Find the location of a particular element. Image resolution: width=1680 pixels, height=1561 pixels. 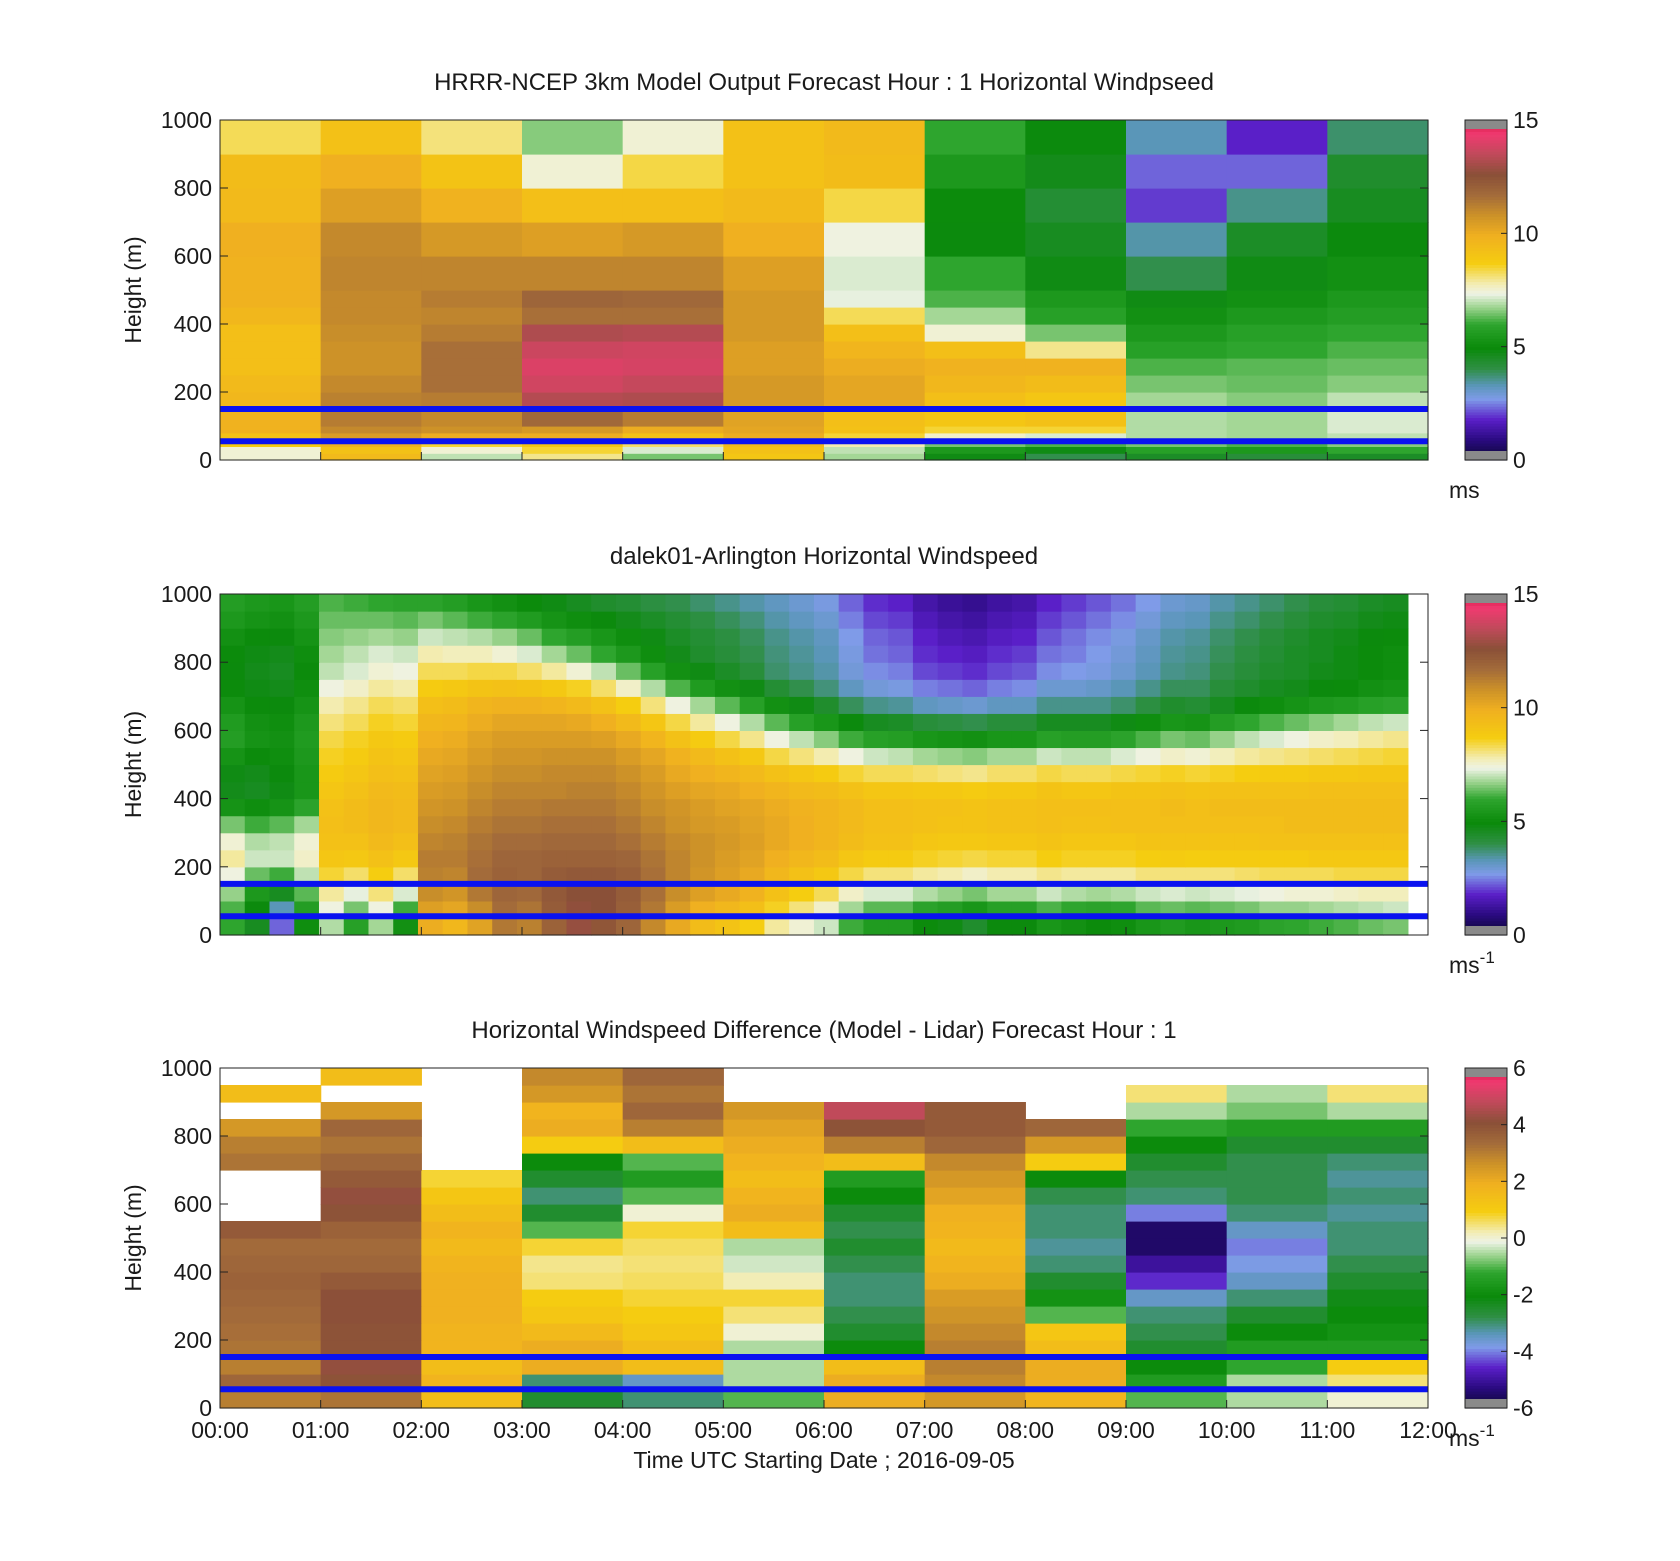

y-tick-label: 0 is located at coordinates (205, 460).